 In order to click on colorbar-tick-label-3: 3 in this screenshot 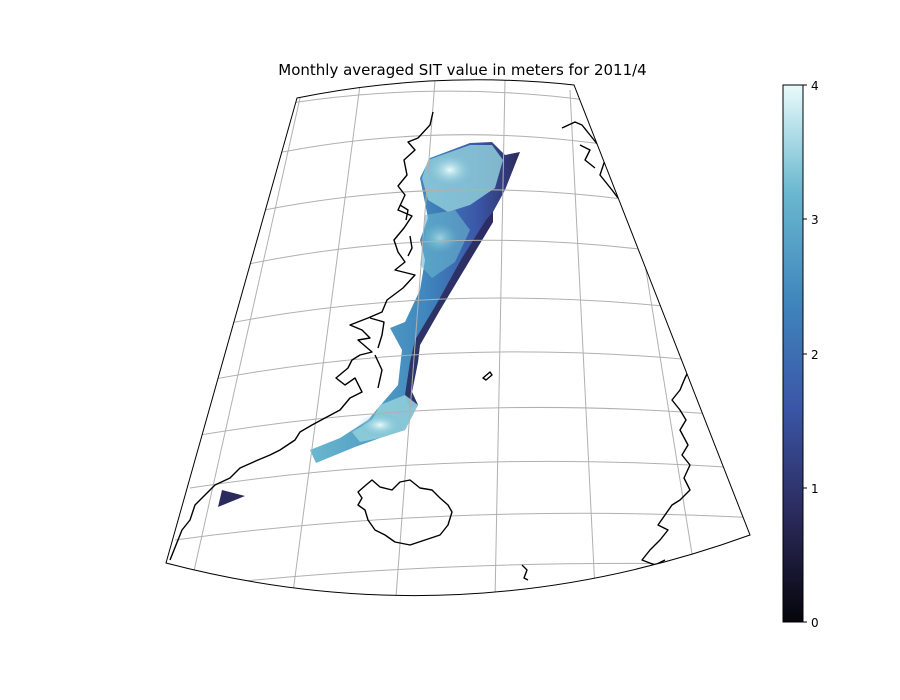, I will do `click(815, 220)`.